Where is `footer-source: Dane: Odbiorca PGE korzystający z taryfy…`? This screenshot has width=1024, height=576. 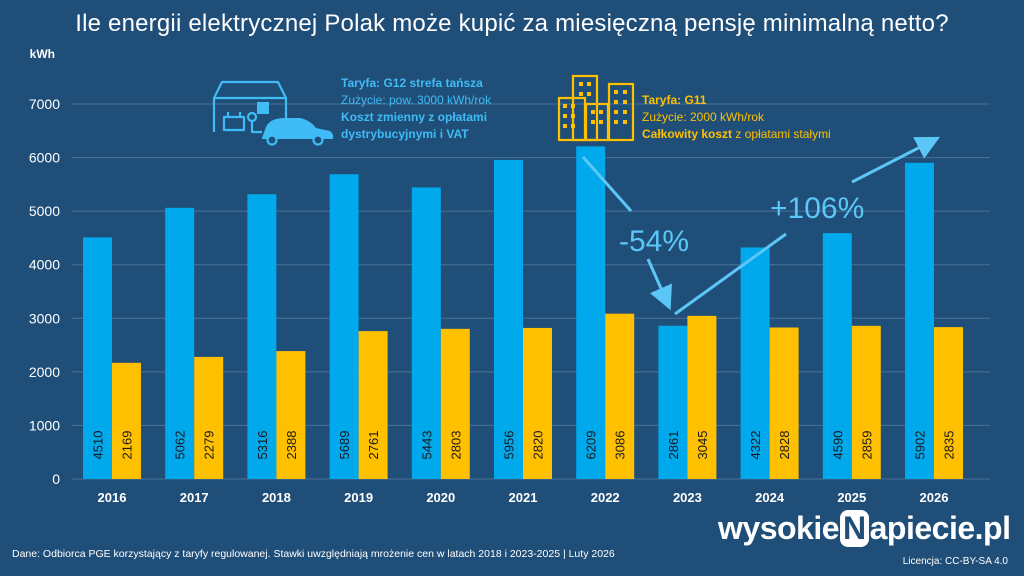 footer-source: Dane: Odbiorca PGE korzystający z taryfy… is located at coordinates (313, 554).